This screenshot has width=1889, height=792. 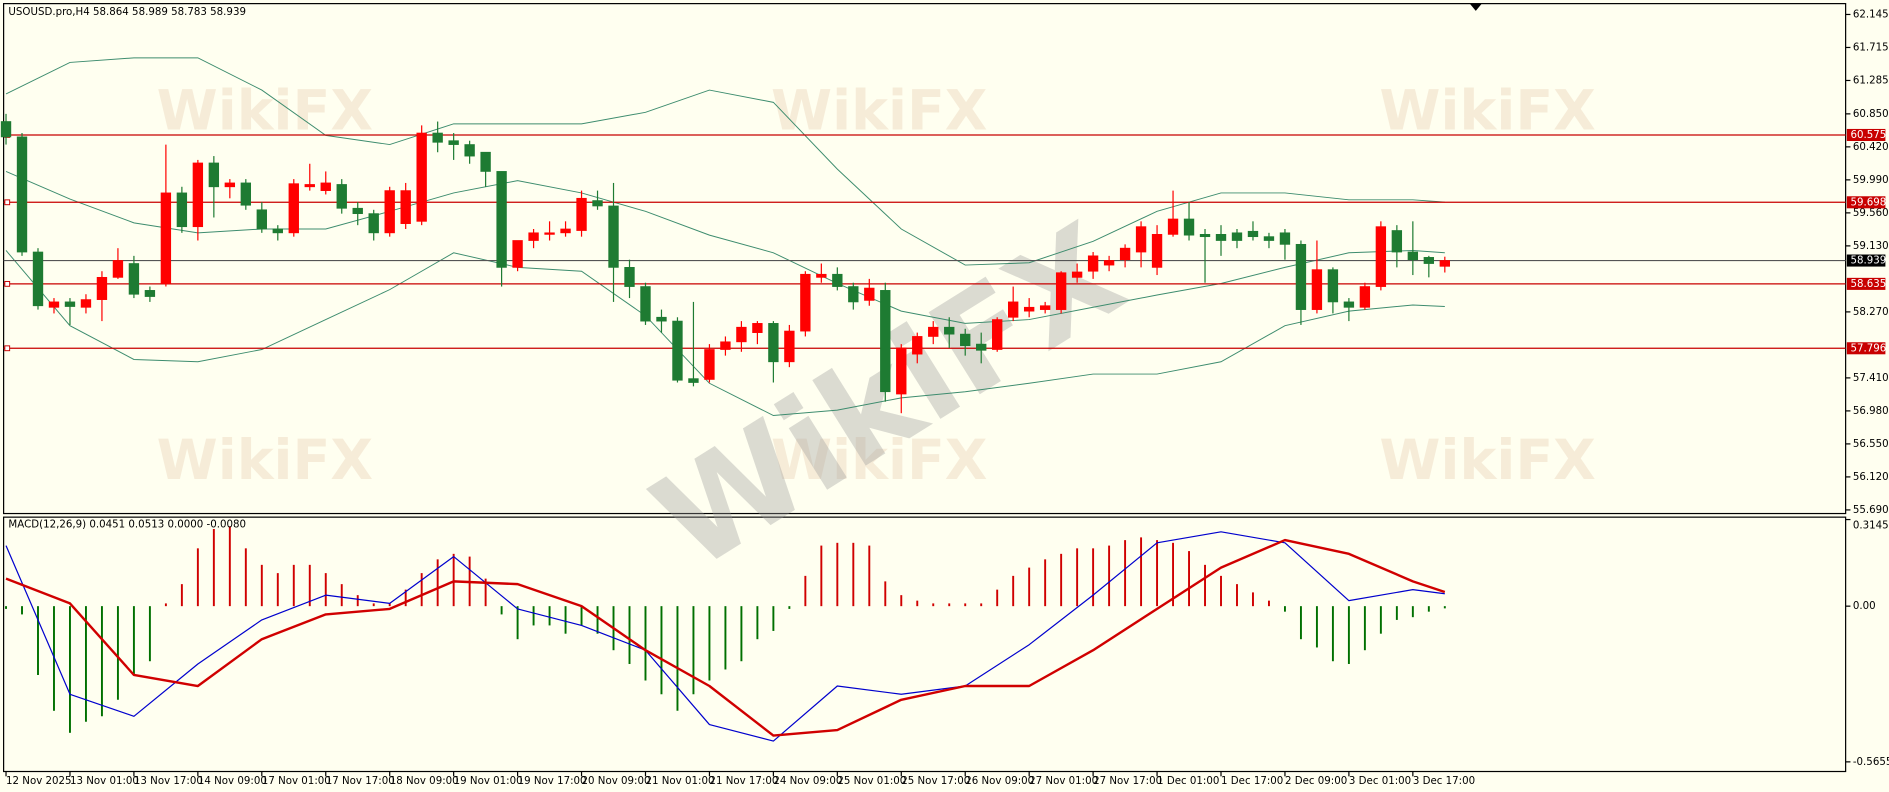 What do you see at coordinates (1864, 606) in the screenshot?
I see `y-tick-label: 0.00` at bounding box center [1864, 606].